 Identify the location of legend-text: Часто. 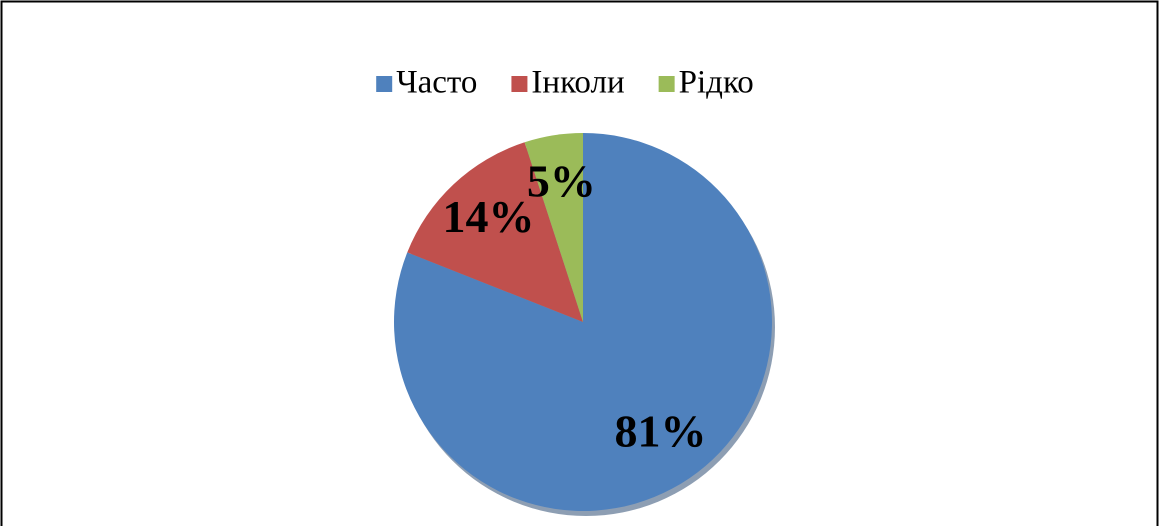
(436, 83).